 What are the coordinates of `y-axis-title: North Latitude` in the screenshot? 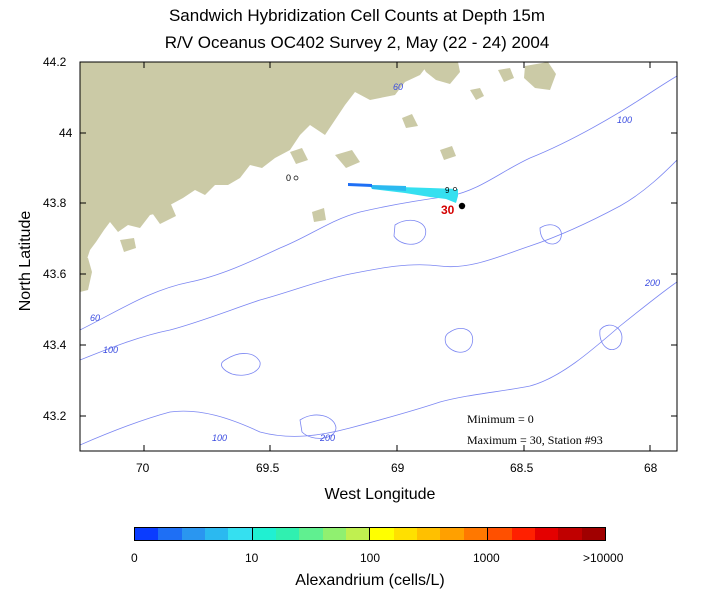 It's located at (25, 261).